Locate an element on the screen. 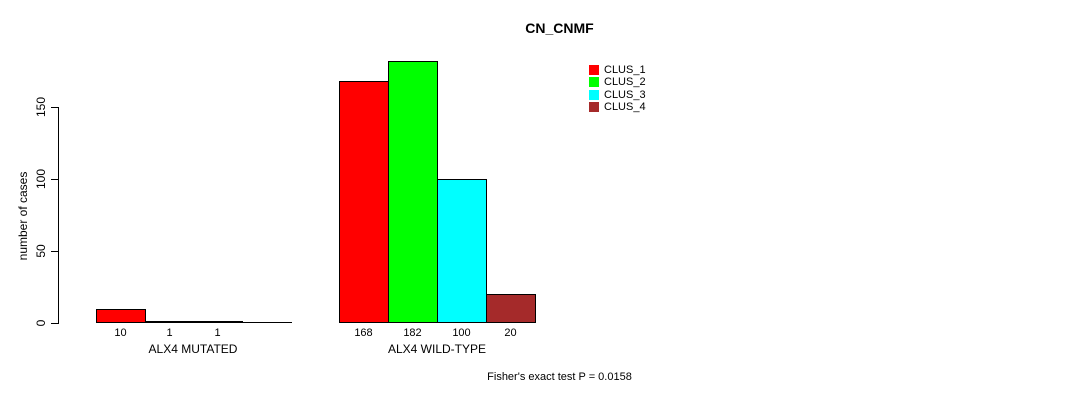 This screenshot has width=1090, height=400. bar-clus_2-group1 is located at coordinates (170, 322).